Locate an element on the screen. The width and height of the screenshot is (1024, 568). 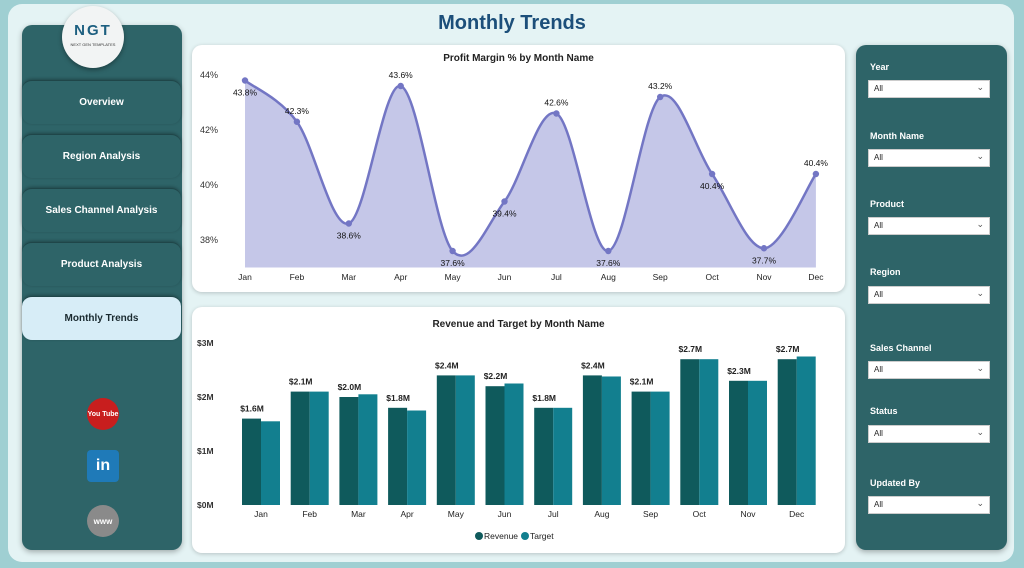
linkedin-icon: in is located at coordinates (103, 466).